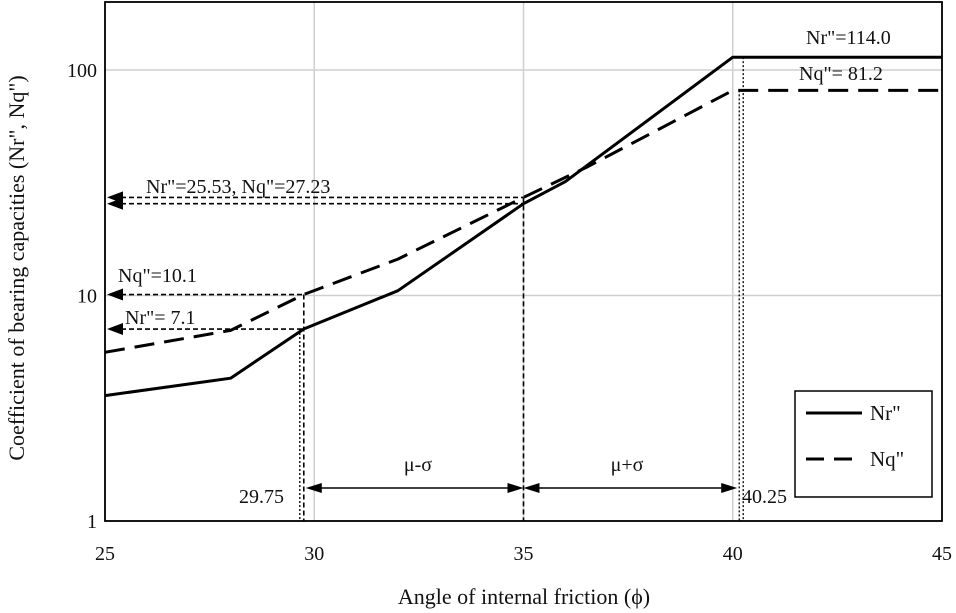 This screenshot has height=613, width=956. Describe the element at coordinates (418, 465) in the screenshot. I see `annotation-range-low: μ-σ` at that location.